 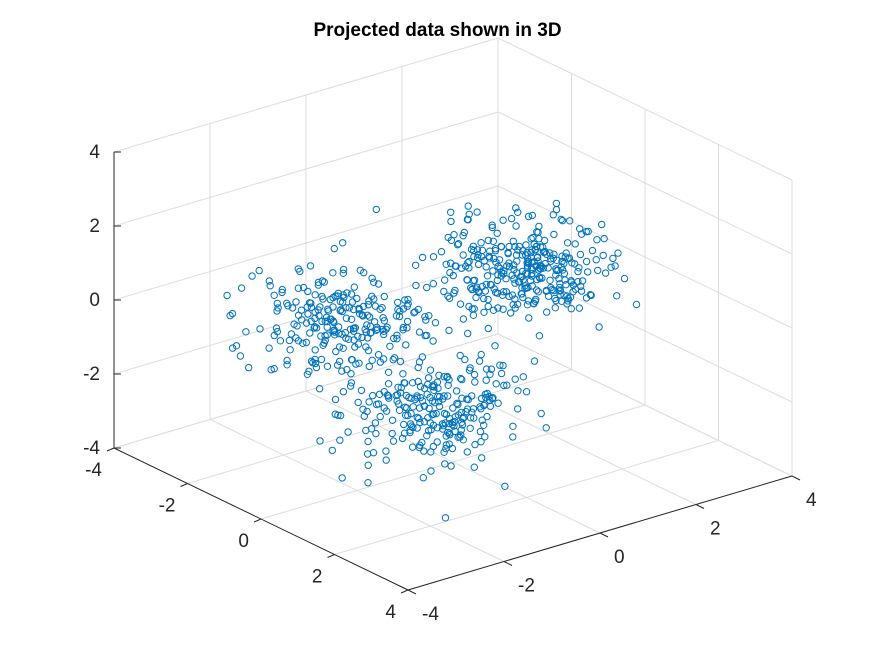 What do you see at coordinates (645, 405) in the screenshot?
I see `grid-line` at bounding box center [645, 405].